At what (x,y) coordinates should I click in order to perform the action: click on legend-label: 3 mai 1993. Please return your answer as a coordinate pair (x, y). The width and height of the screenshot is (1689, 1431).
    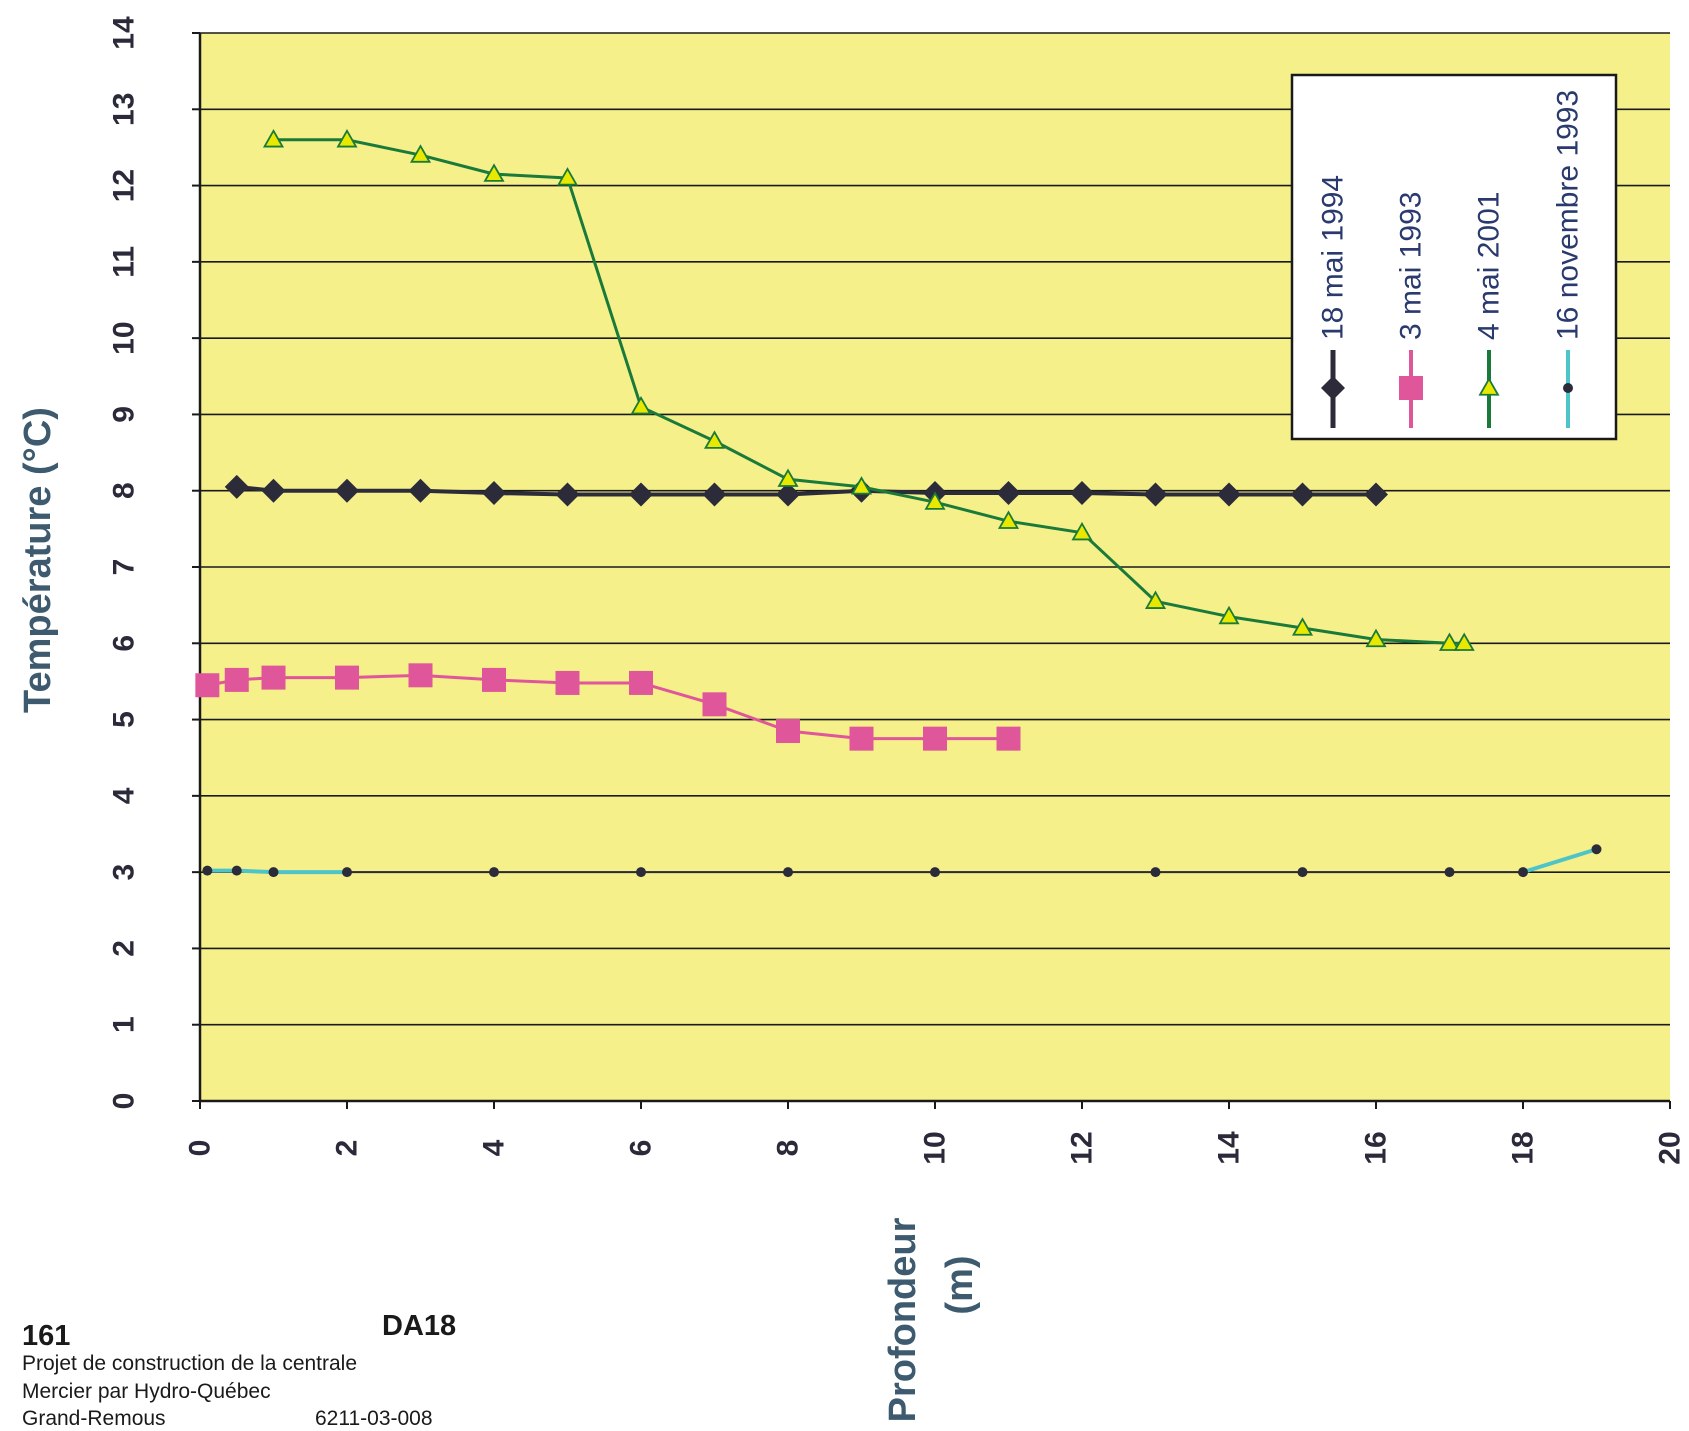
    Looking at the image, I should click on (1411, 266).